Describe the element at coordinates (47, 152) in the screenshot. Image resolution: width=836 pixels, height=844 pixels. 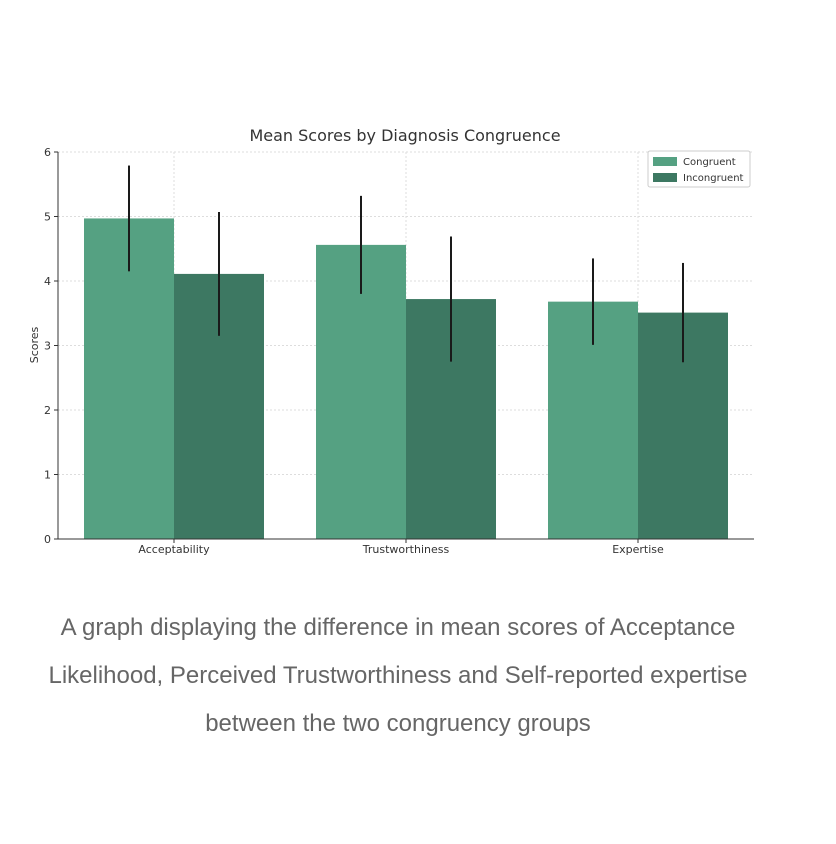
I see `y-tick-label: 6` at that location.